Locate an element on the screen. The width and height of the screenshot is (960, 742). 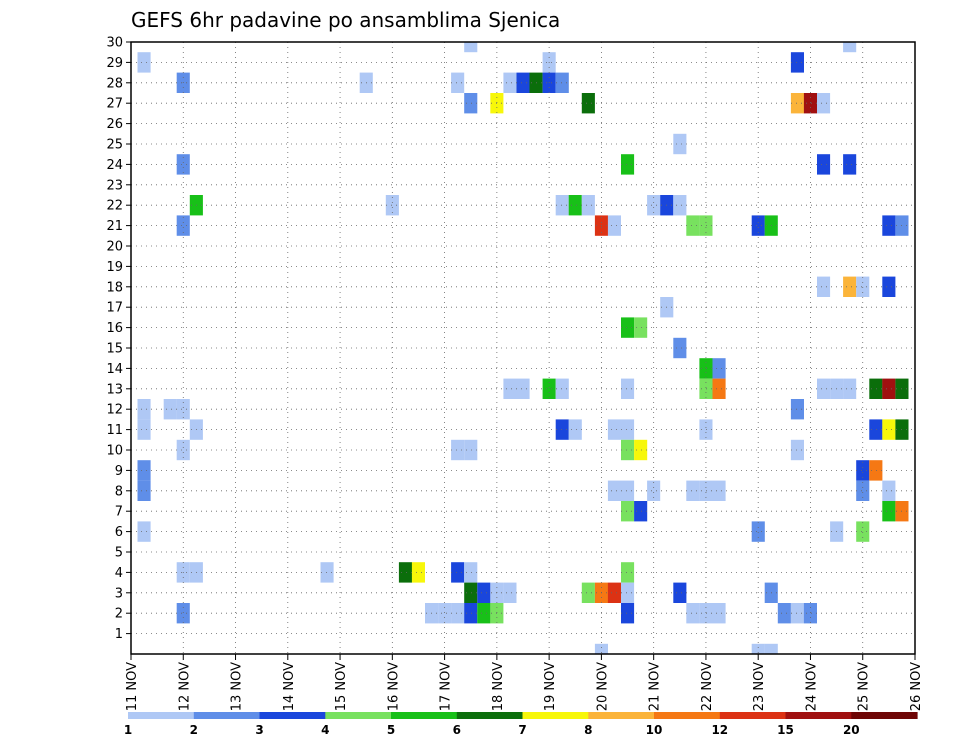
colorbar-legend: 1 2 3 4 5 6 7 8 10 12 15 20 is located at coordinates (521, 724).